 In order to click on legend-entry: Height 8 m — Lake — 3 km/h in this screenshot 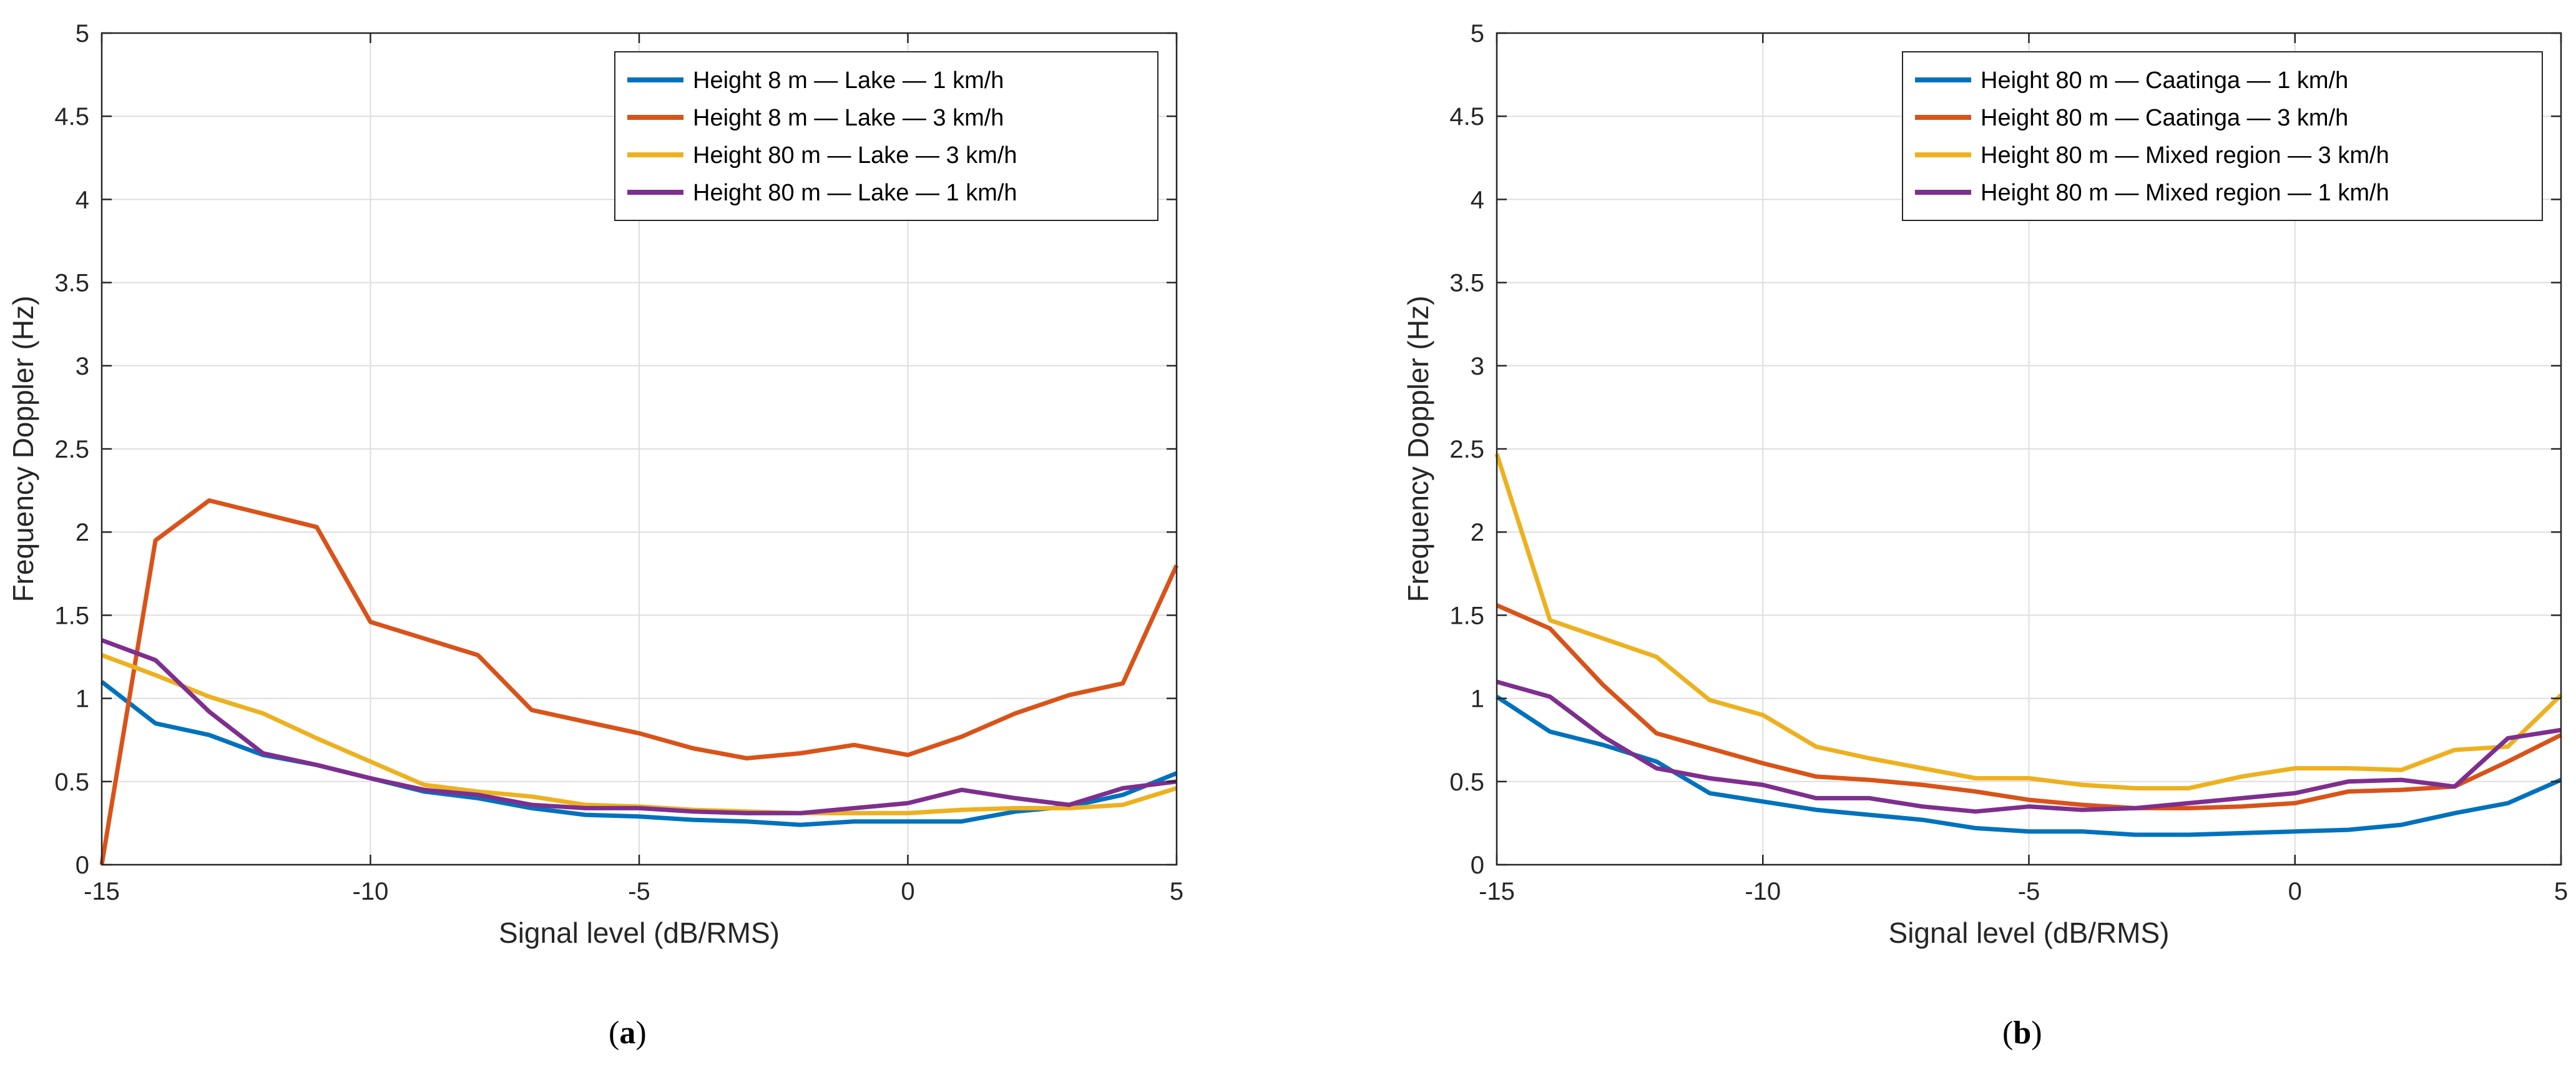, I will do `click(848, 118)`.